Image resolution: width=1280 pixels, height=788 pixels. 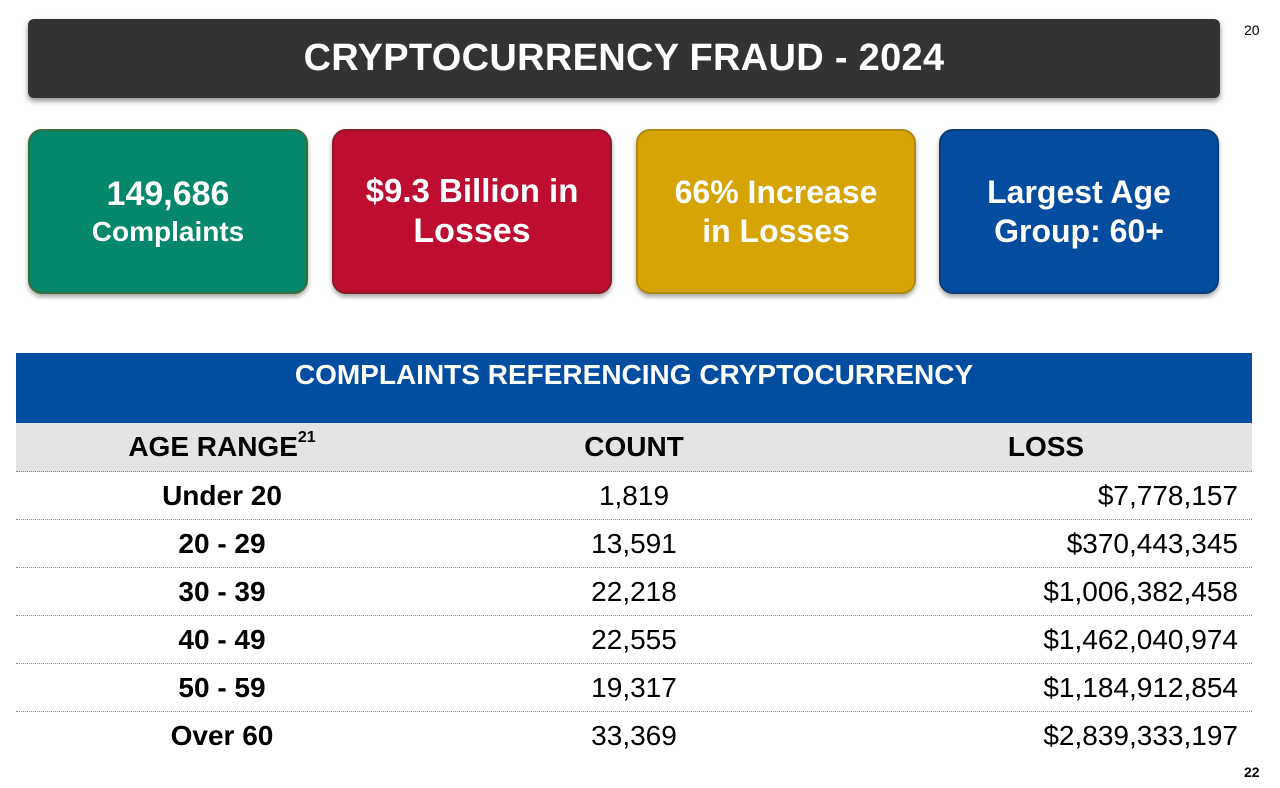 I want to click on cell-loss: $1,462,040,974, so click(x=1140, y=639).